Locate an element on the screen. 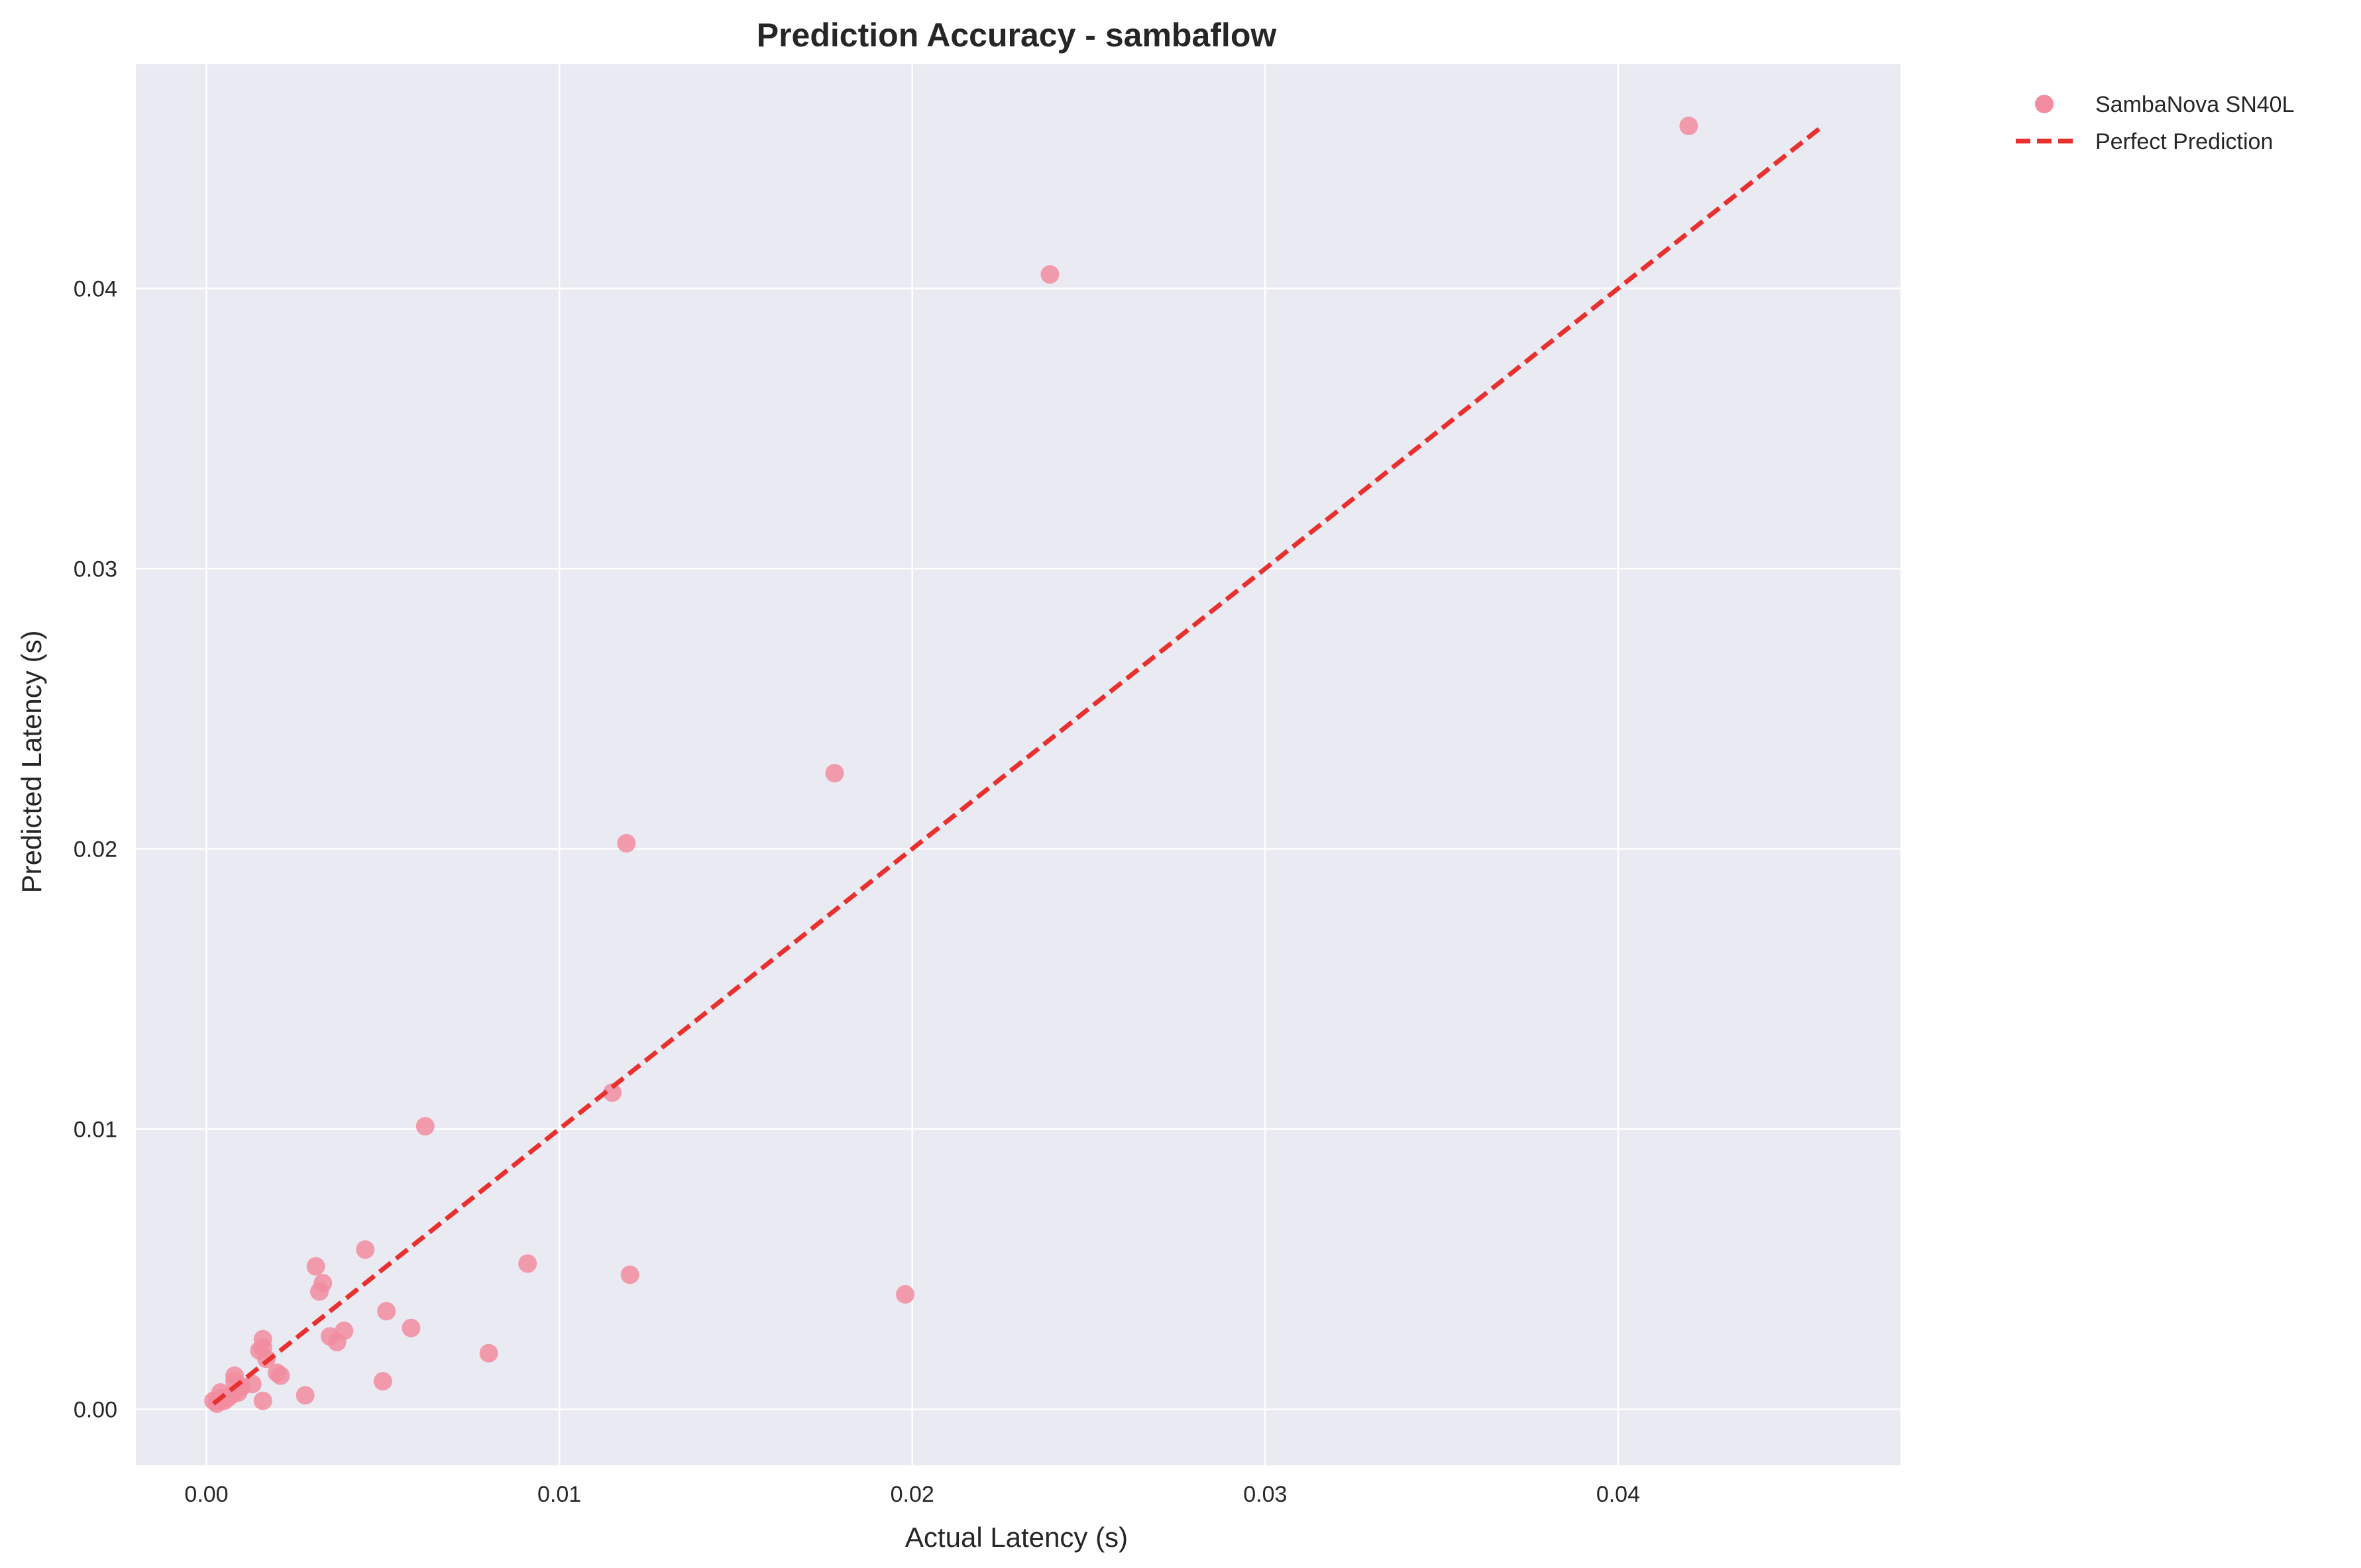 The height and width of the screenshot is (1568, 2361). legend-label-sambanova: SambaNova SN40L is located at coordinates (2195, 104).